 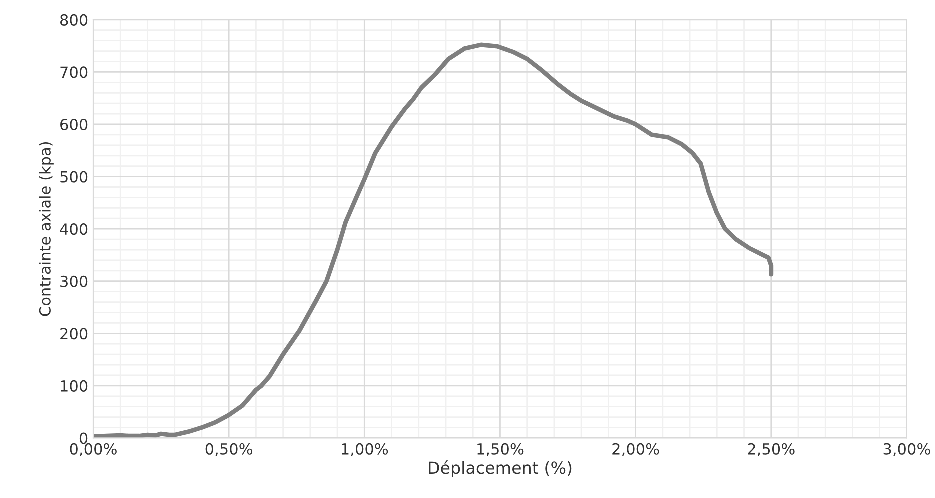 What do you see at coordinates (74, 177) in the screenshot?
I see `y-tick-label: 500` at bounding box center [74, 177].